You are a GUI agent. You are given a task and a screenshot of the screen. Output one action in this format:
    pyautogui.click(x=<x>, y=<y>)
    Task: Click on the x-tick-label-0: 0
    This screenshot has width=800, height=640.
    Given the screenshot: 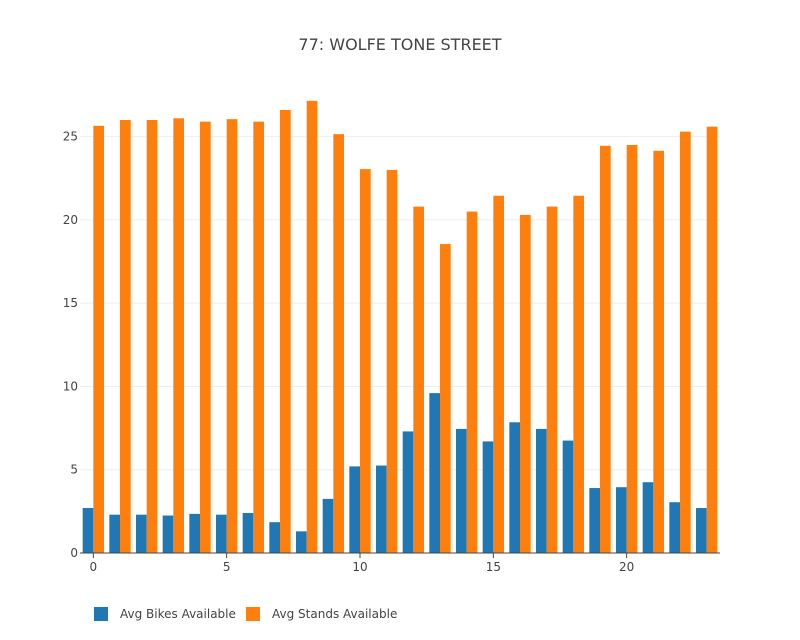 What is the action you would take?
    pyautogui.click(x=94, y=567)
    